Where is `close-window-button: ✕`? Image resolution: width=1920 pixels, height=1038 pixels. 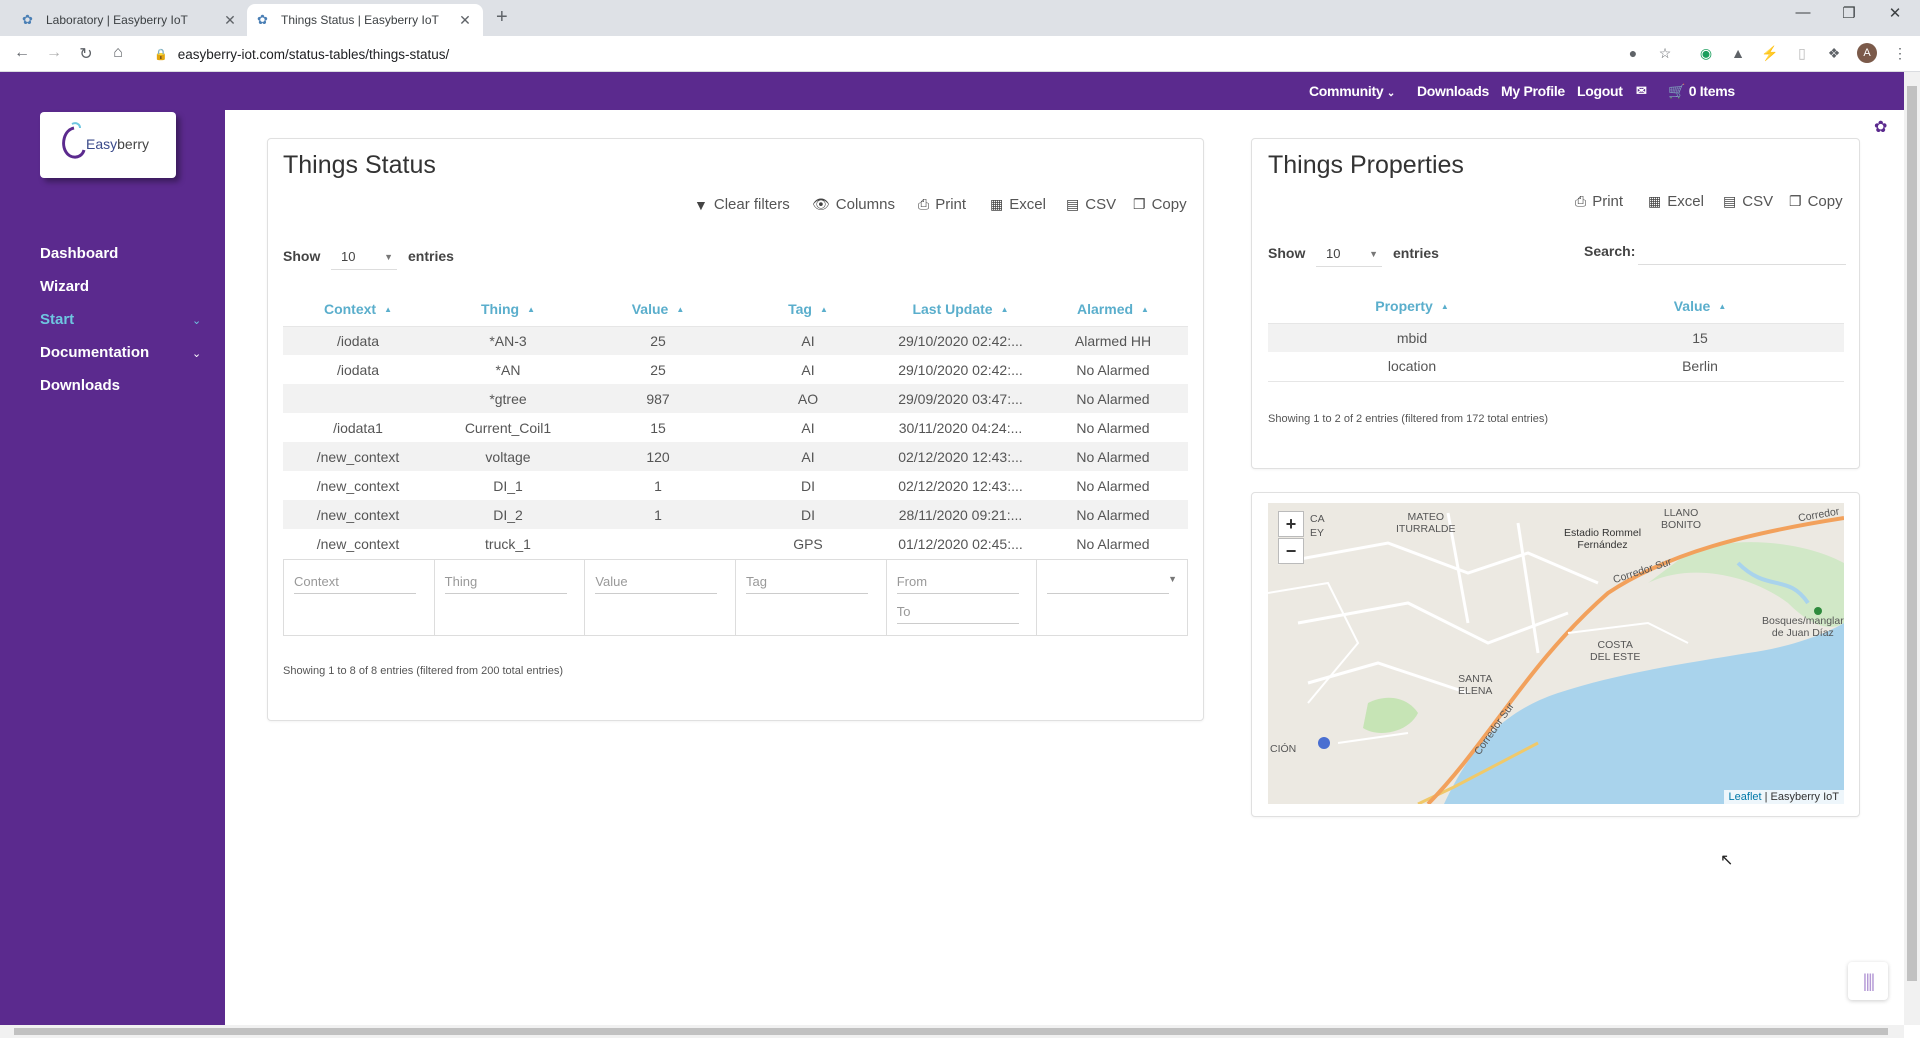 close-window-button: ✕ is located at coordinates (1895, 13).